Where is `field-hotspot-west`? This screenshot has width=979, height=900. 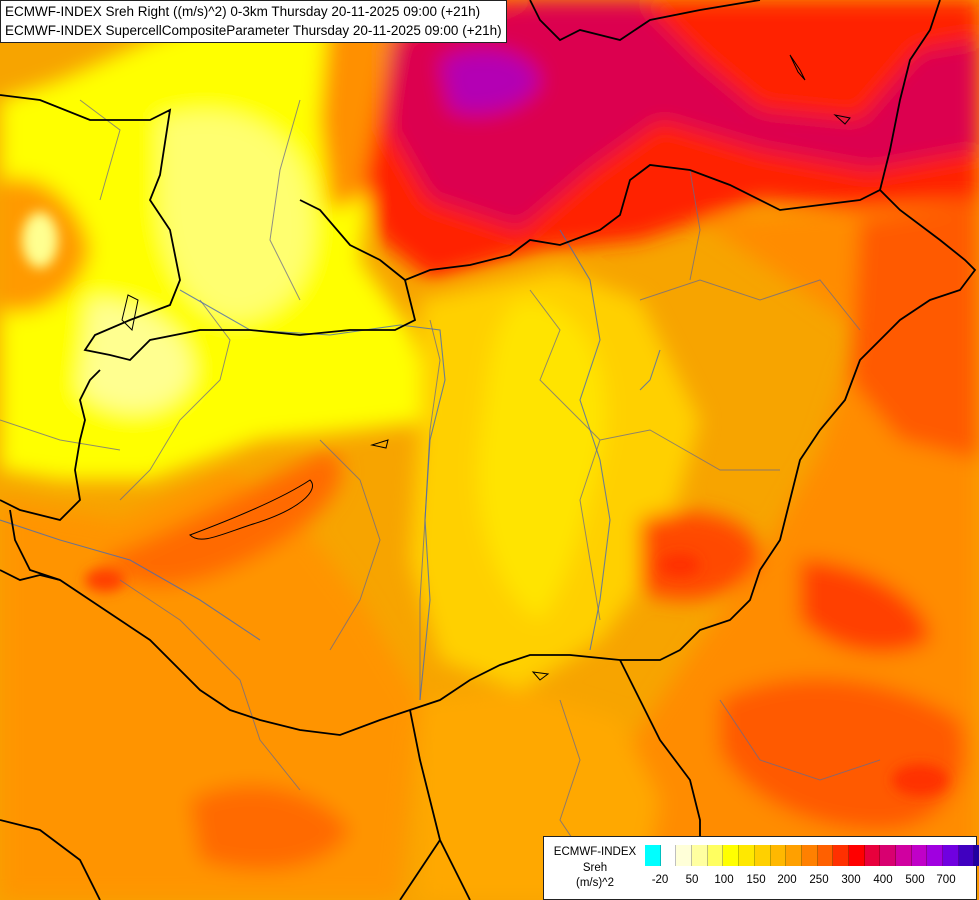 field-hotspot-west is located at coordinates (40, 240).